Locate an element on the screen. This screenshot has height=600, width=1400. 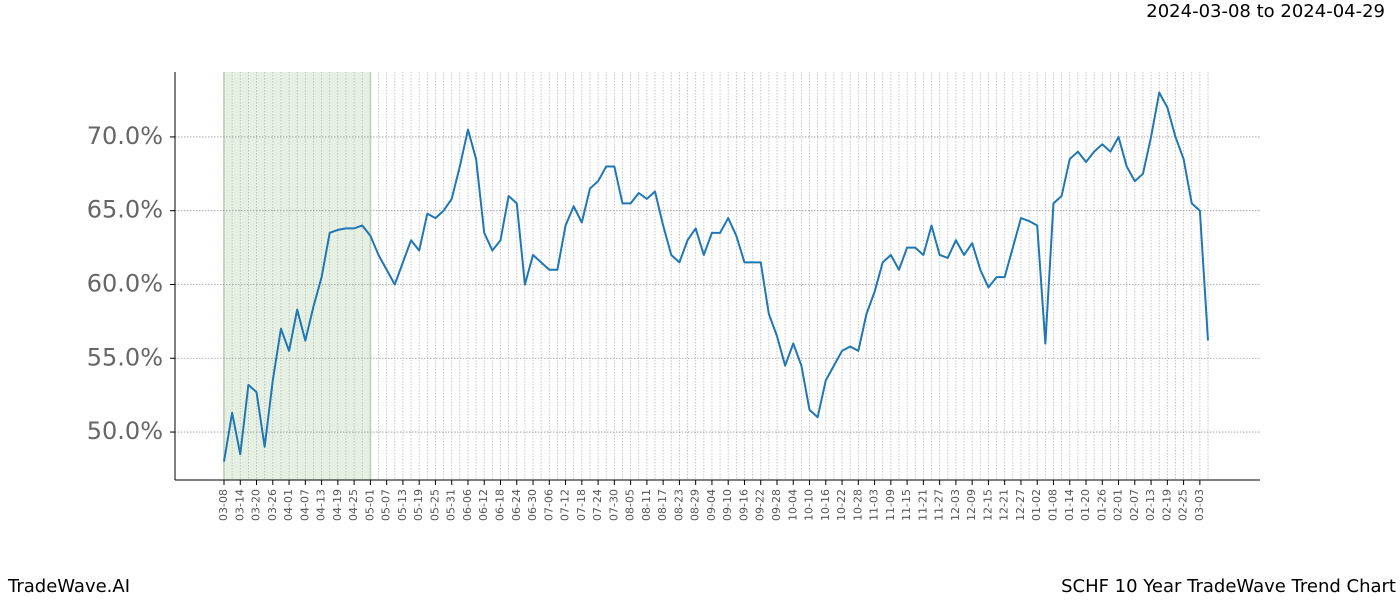
x-tick-label: 05-31 is located at coordinates (451, 505).